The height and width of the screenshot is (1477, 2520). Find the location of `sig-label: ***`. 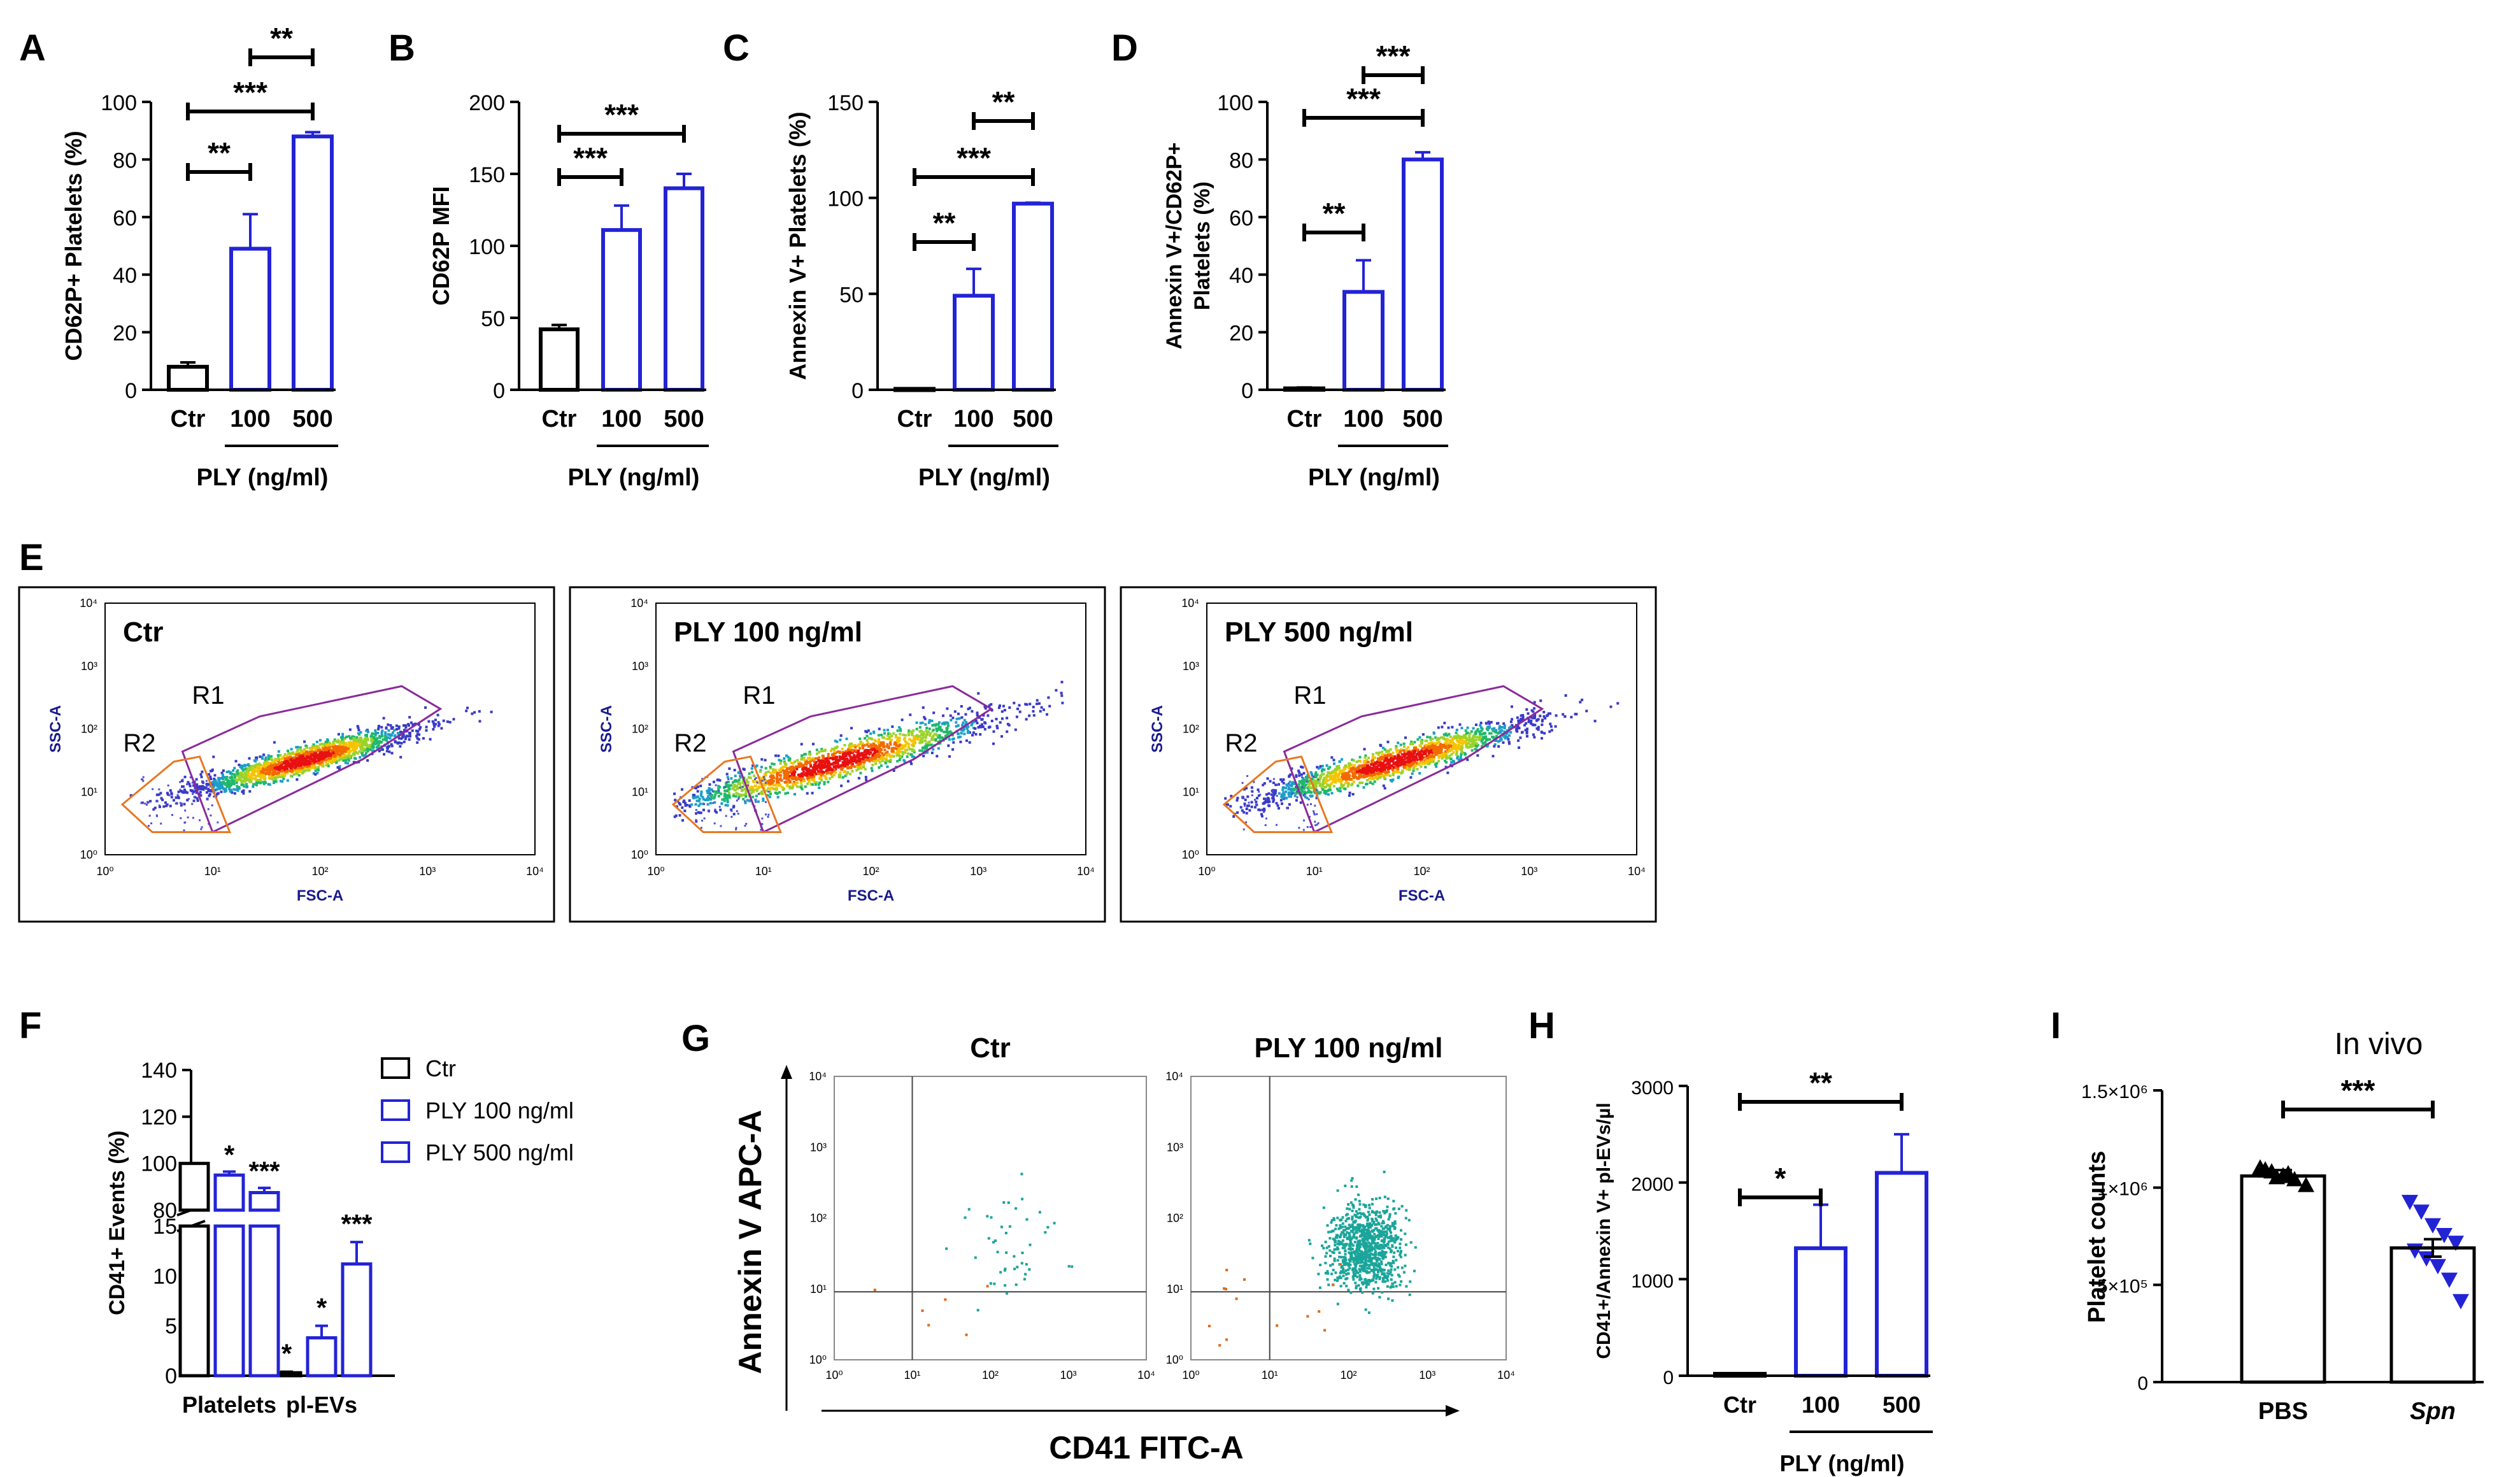

sig-label: *** is located at coordinates (250, 92).